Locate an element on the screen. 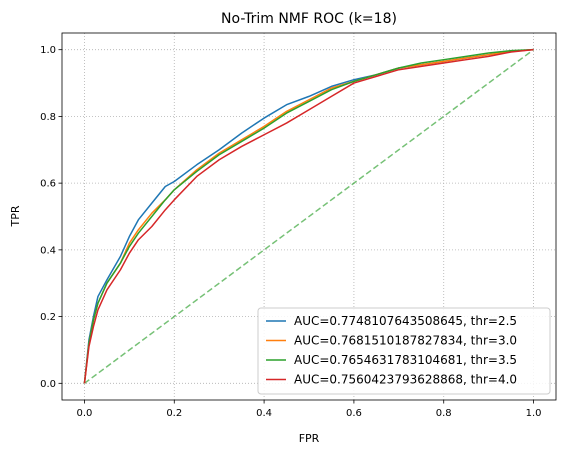 This screenshot has height=455, width=567. y-tick-label: 0.8 is located at coordinates (48, 117).